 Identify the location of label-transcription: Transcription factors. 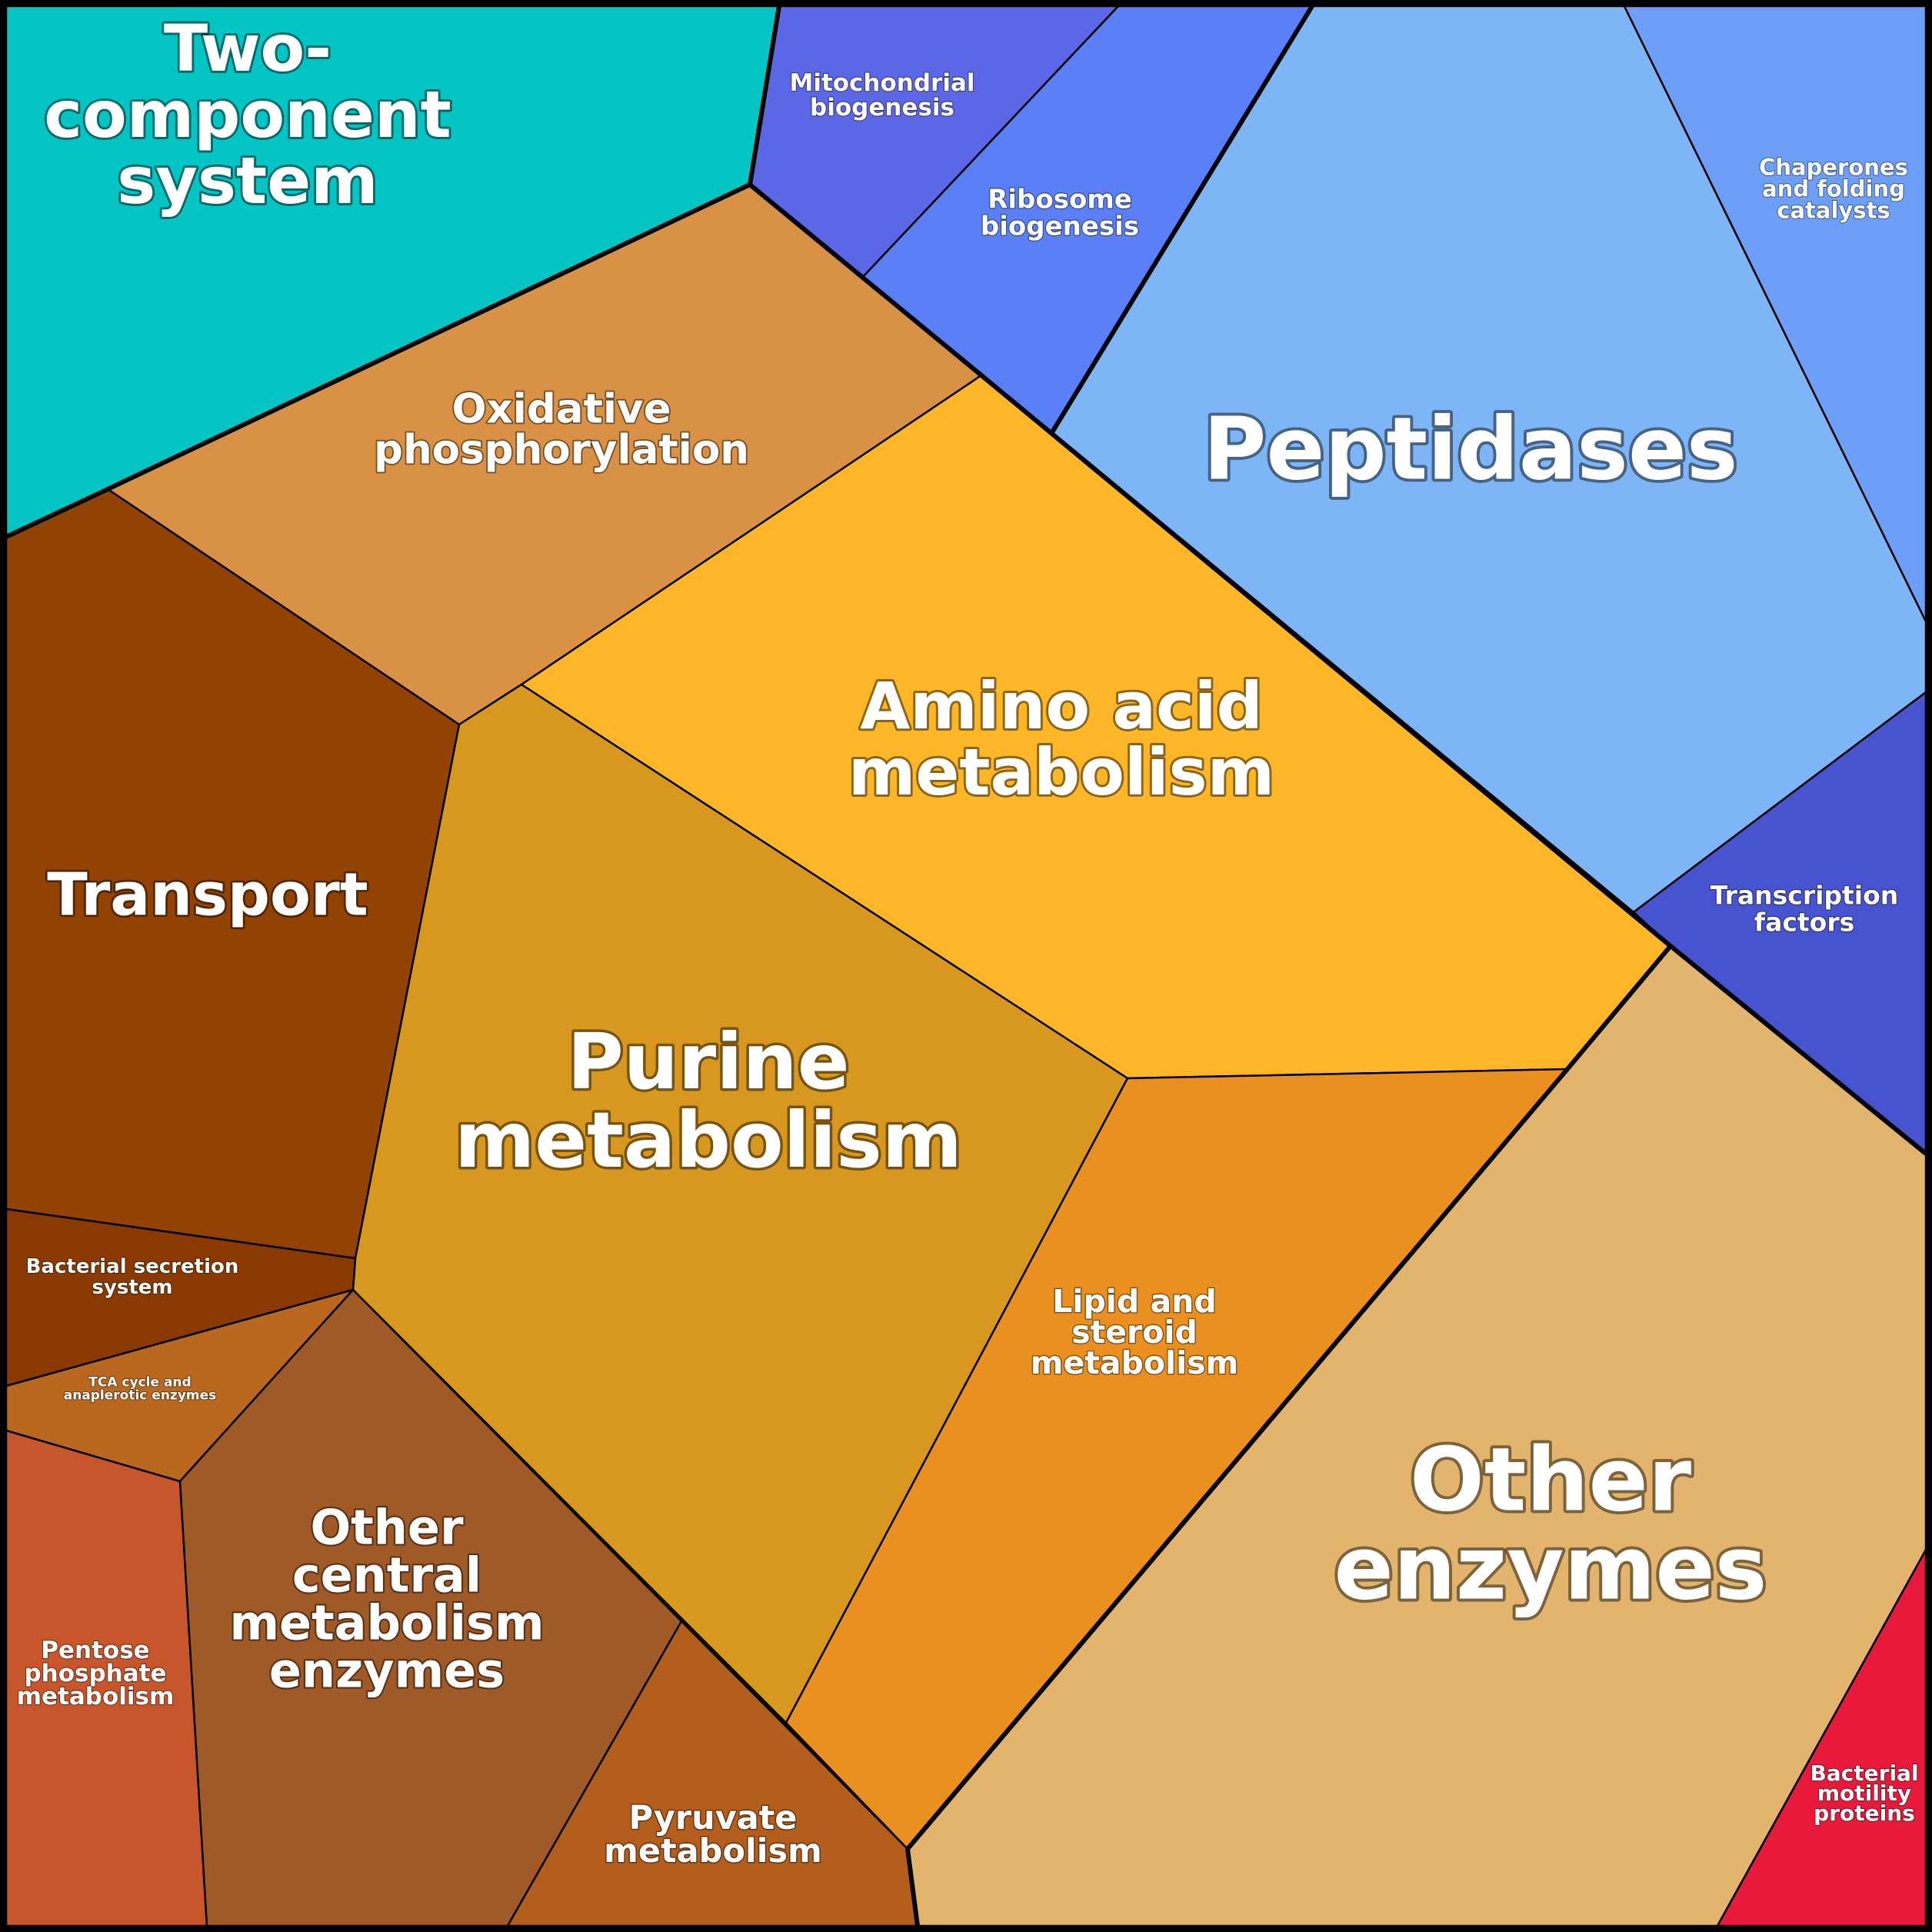
(1804, 908).